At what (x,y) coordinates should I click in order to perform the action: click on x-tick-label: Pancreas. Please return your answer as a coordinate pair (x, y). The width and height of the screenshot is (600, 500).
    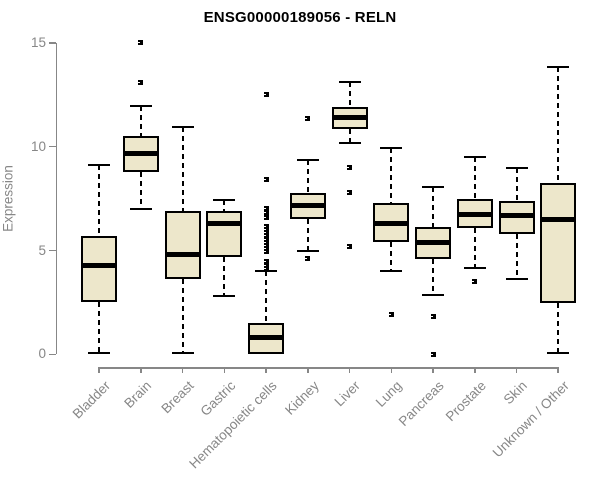
    Looking at the image, I should click on (421, 403).